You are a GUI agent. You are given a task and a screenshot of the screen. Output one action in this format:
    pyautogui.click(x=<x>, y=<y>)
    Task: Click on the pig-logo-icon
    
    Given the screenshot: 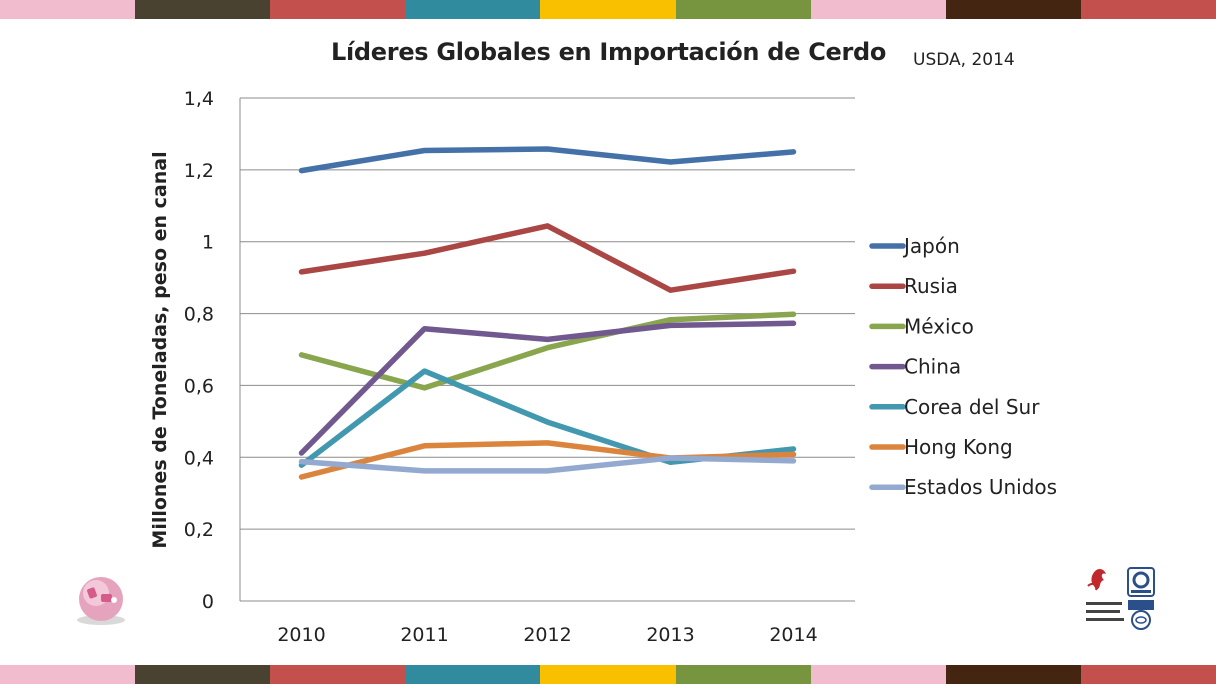 What is the action you would take?
    pyautogui.click(x=102, y=602)
    